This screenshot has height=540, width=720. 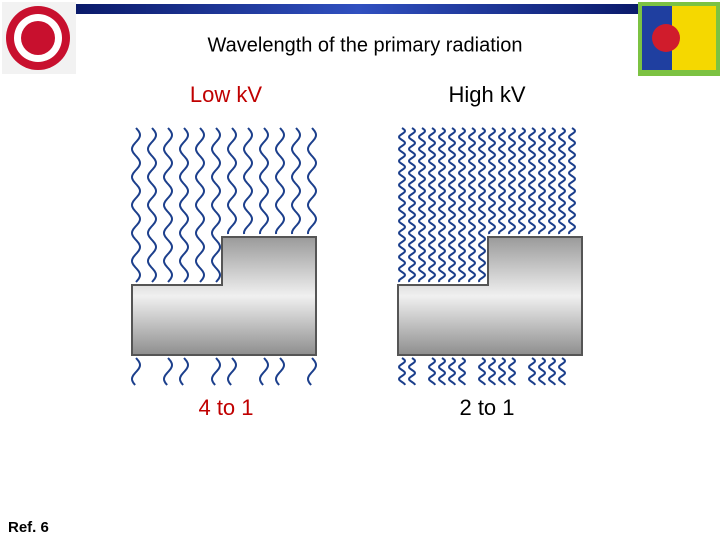 I want to click on panel-label: High kV, so click(x=486, y=94).